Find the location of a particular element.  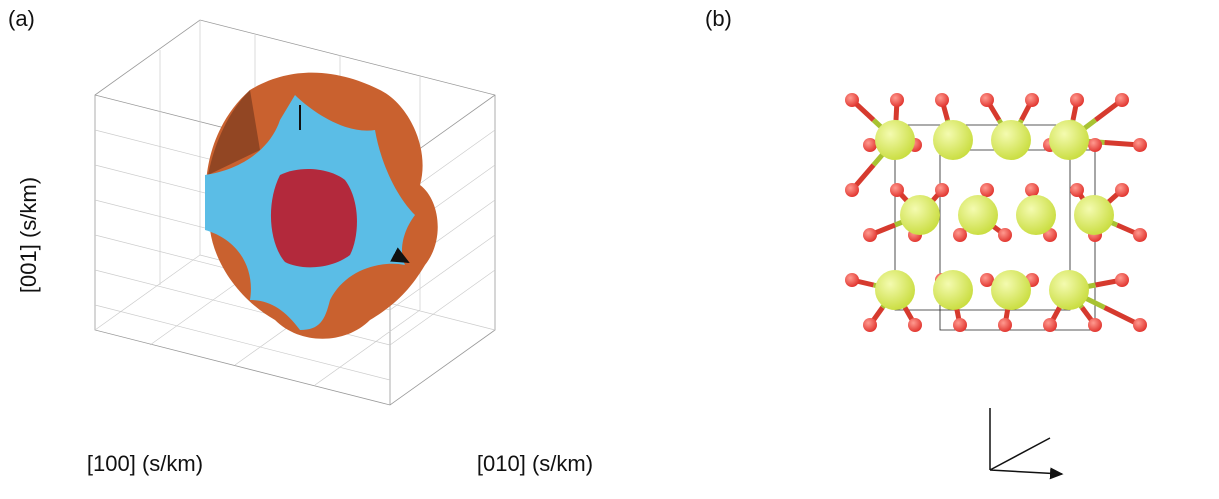

y-axis-label: [010] (s/km) is located at coordinates (535, 463).